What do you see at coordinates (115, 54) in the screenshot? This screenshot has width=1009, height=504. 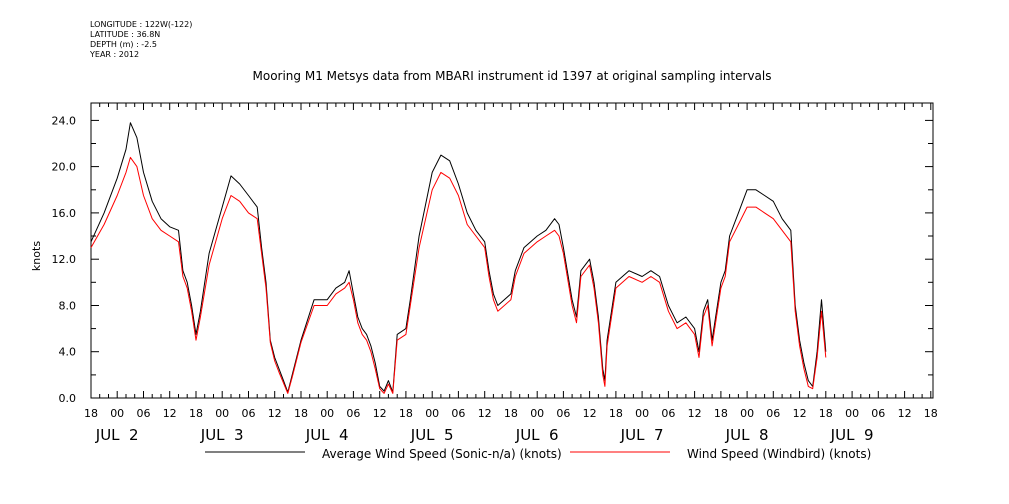 I see `year-text: YEAR : 2012` at bounding box center [115, 54].